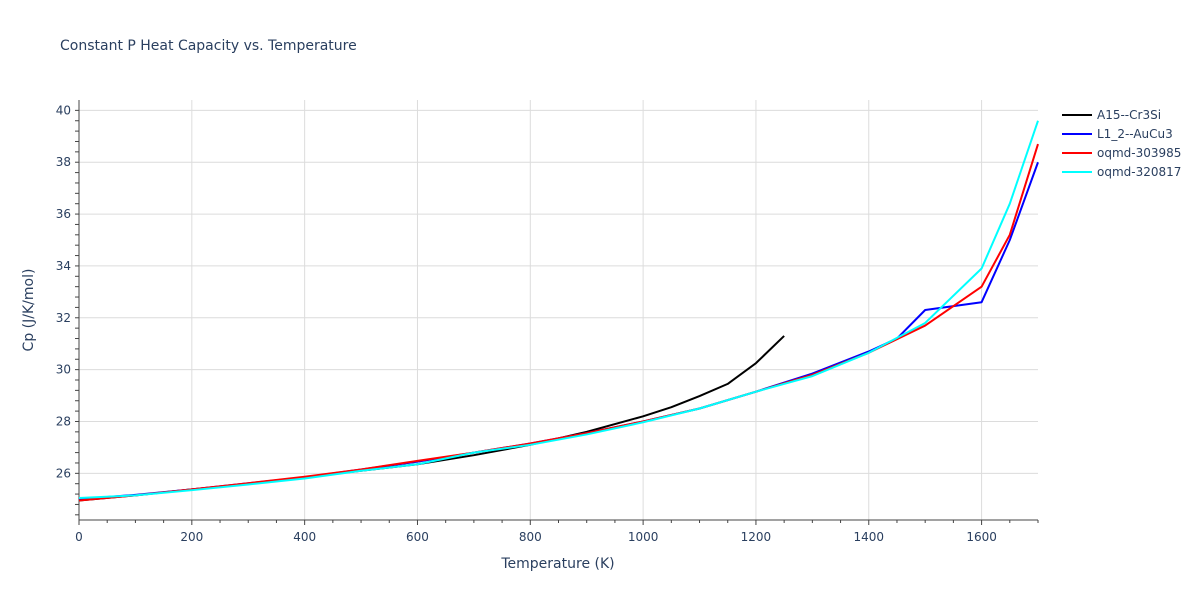 This screenshot has height=604, width=1200. Describe the element at coordinates (1129, 115) in the screenshot. I see `legend-label: A15--Cr3Si` at that location.